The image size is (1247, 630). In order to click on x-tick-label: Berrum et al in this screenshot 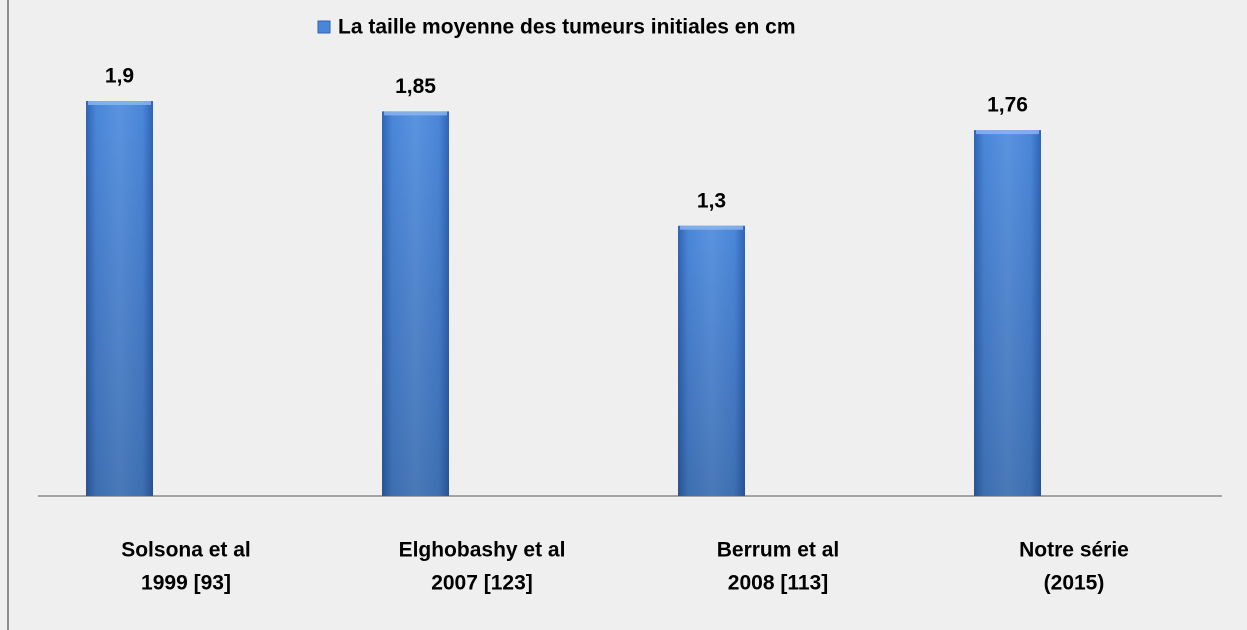, I will do `click(778, 550)`.